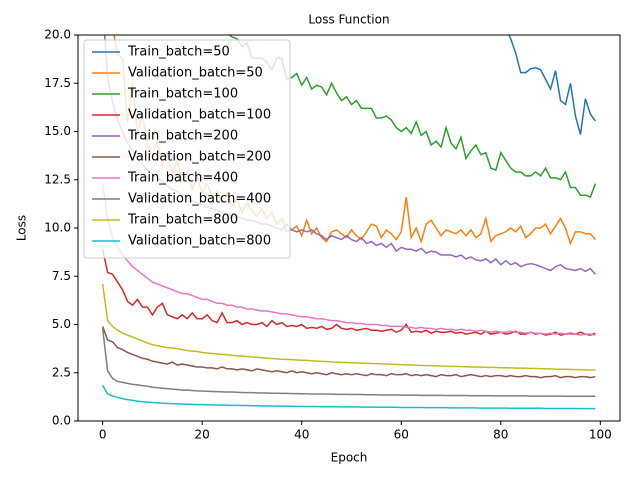 The image size is (640, 480). I want to click on y-tick-label: 17.5, so click(57, 83).